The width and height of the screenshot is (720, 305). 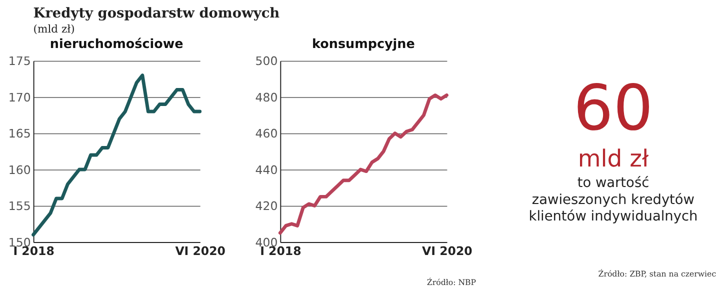 What do you see at coordinates (266, 133) in the screenshot?
I see `y-tick-label: 460` at bounding box center [266, 133].